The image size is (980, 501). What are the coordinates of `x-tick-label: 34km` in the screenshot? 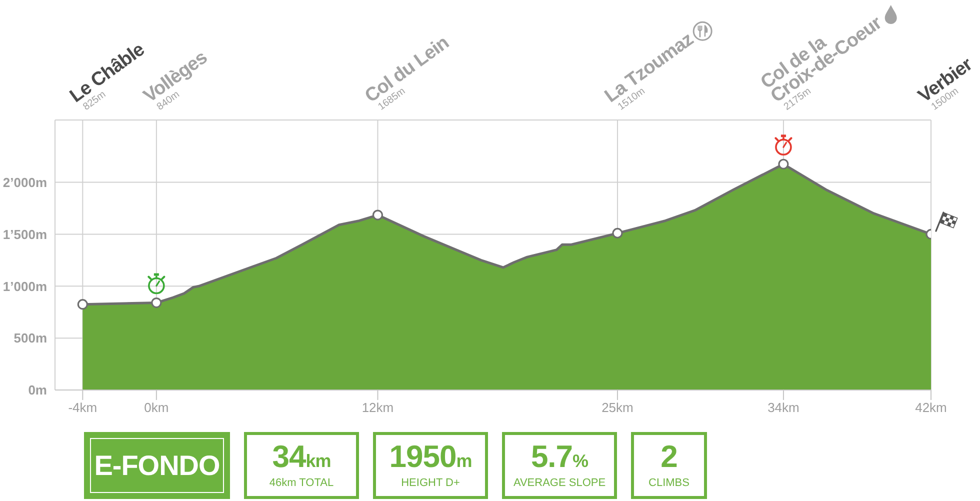 It's located at (784, 408).